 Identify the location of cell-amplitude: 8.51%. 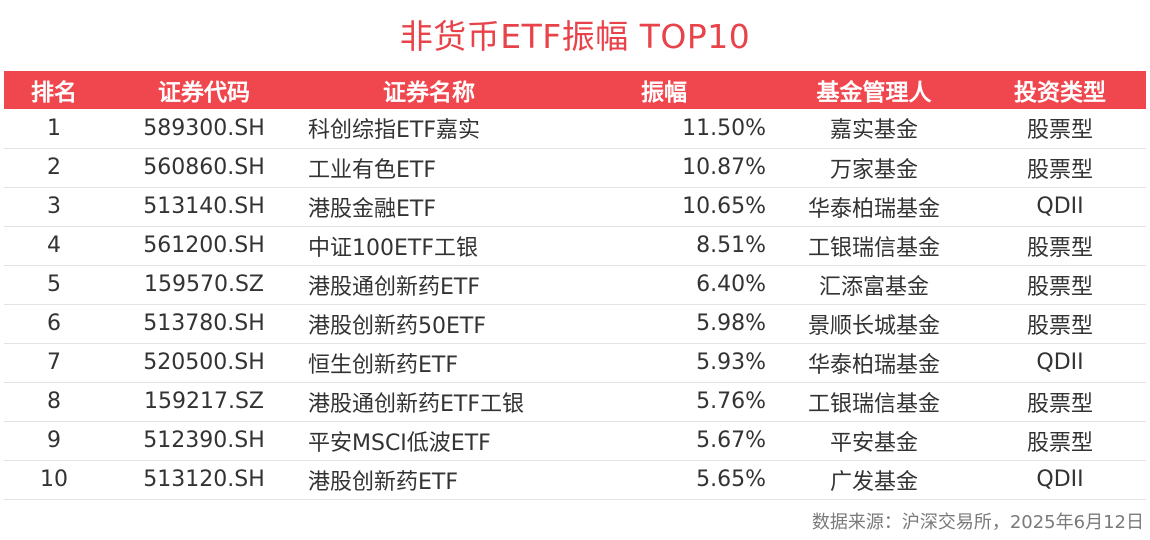
(664, 246).